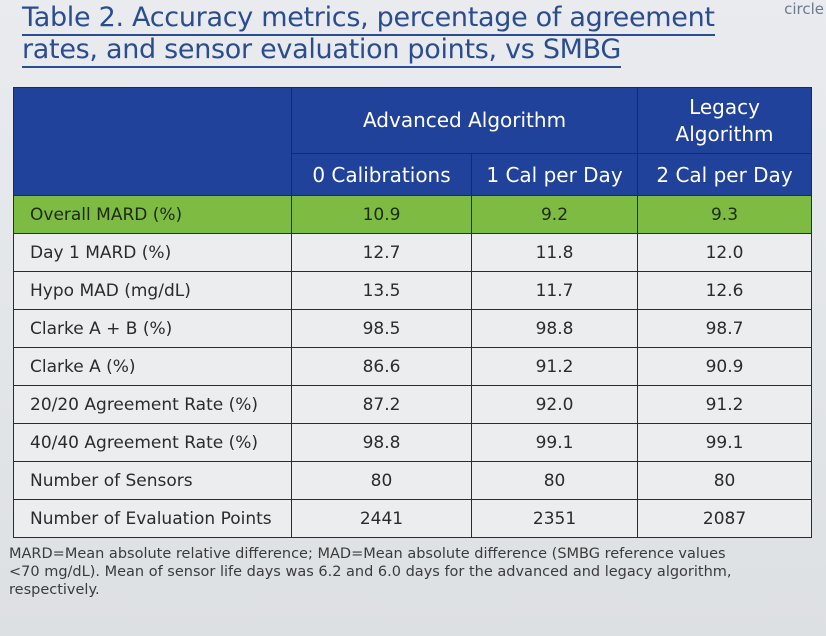 The image size is (826, 636). Describe the element at coordinates (554, 404) in the screenshot. I see `cell-advanced-1cal: 92.0` at that location.